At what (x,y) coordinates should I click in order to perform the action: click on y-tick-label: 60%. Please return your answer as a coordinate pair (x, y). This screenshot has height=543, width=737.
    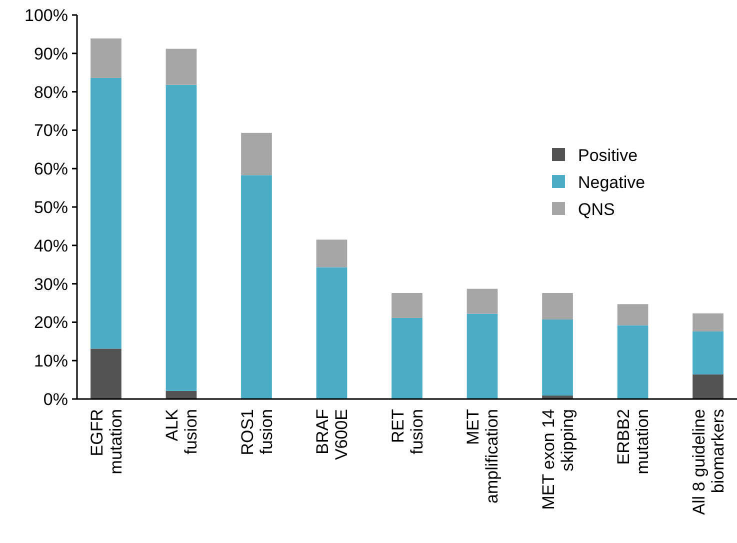
    Looking at the image, I should click on (51, 169).